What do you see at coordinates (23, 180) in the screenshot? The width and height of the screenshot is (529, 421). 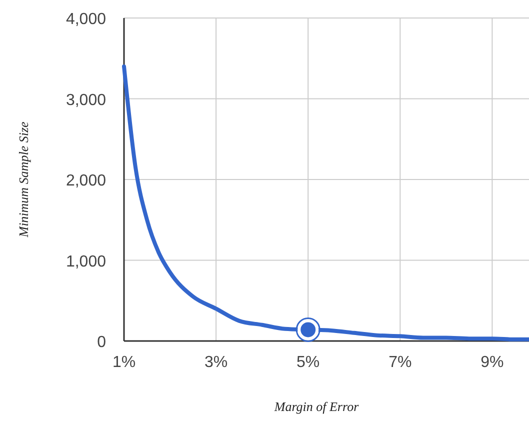 I see `y-axis-title: Minimum Sample Size` at bounding box center [23, 180].